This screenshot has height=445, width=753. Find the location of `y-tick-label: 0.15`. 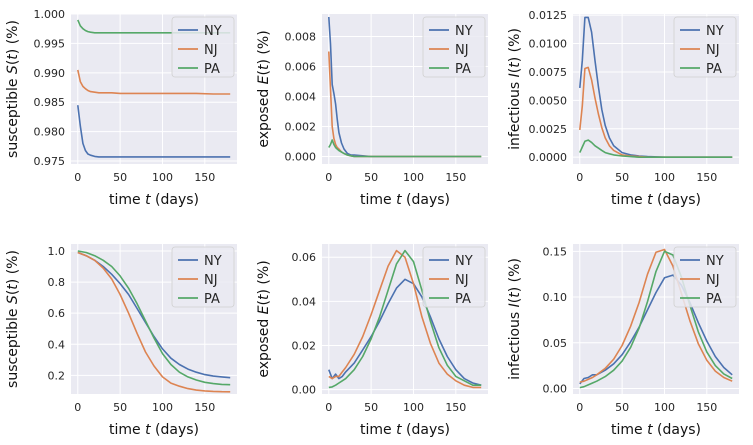

y-tick-label: 0.15 is located at coordinates (555, 251).